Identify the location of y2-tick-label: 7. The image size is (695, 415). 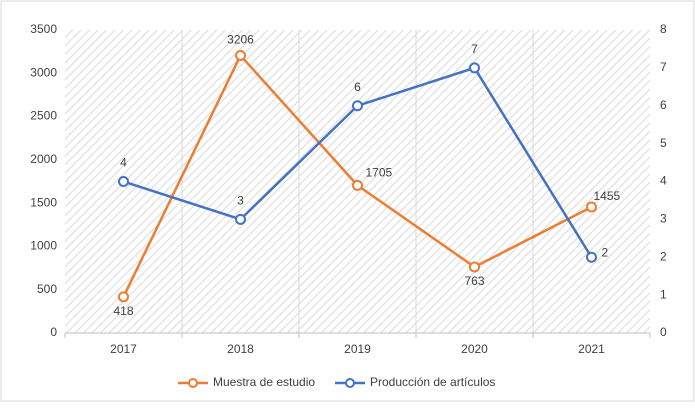
(663, 67).